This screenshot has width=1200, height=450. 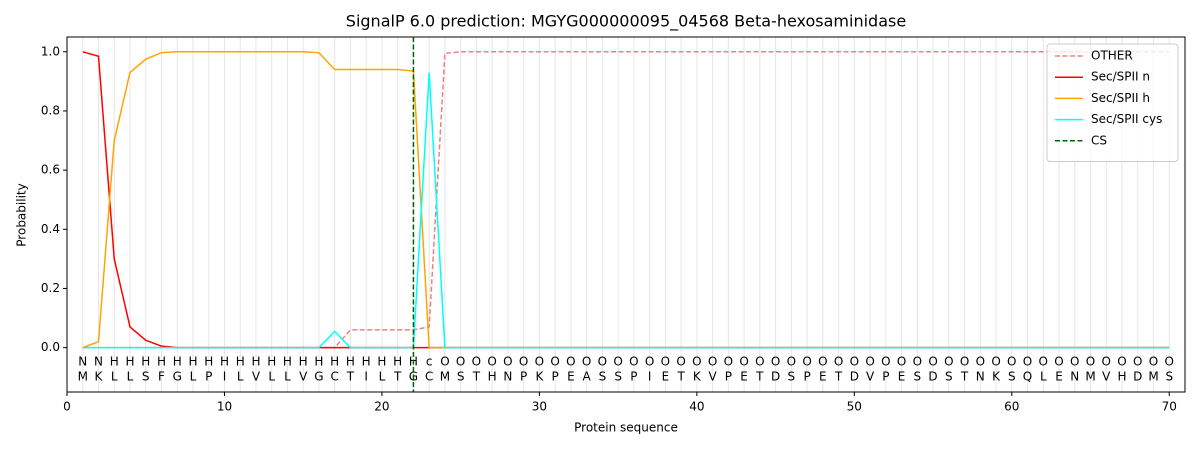 What do you see at coordinates (50, 170) in the screenshot?
I see `y-tick-label: 0.6` at bounding box center [50, 170].